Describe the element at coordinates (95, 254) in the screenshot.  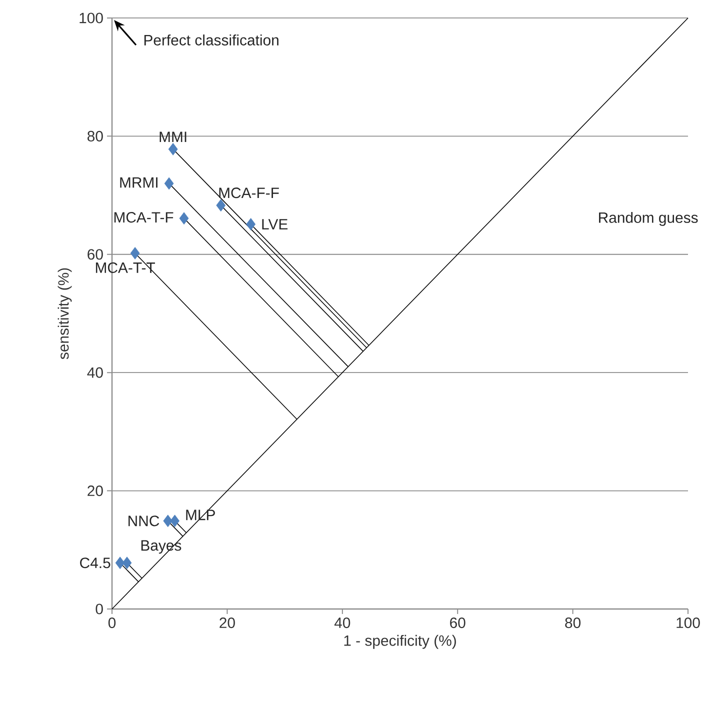
I see `y-tick-label: 60` at that location.